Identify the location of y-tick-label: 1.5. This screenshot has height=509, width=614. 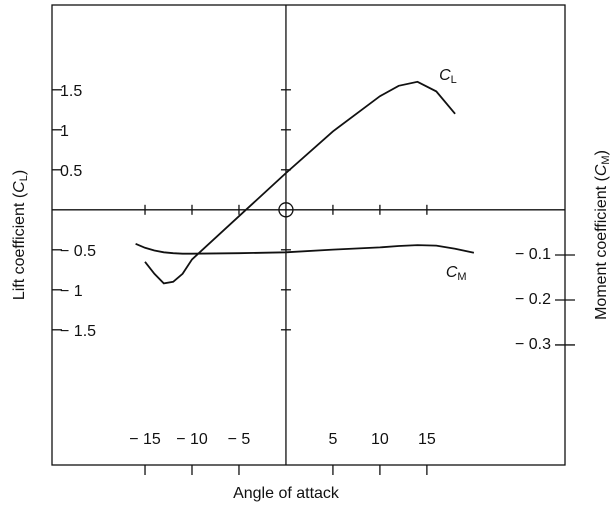
(71, 91).